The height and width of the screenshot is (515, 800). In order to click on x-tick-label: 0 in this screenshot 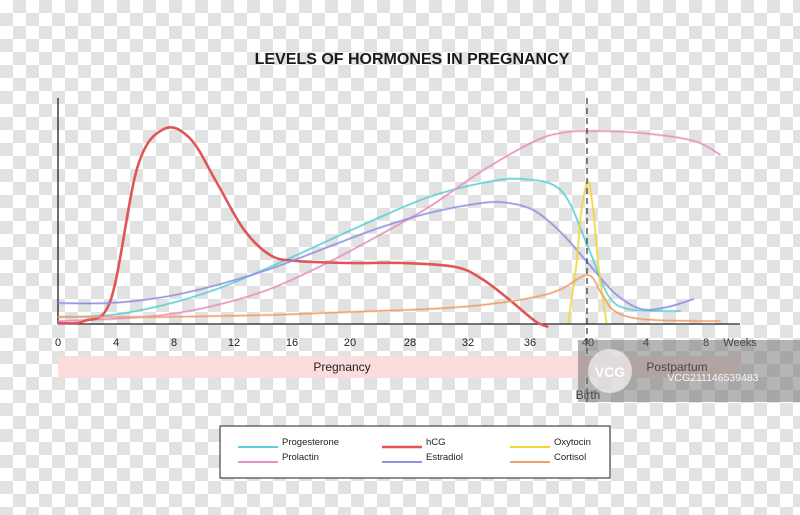, I will do `click(58, 343)`.